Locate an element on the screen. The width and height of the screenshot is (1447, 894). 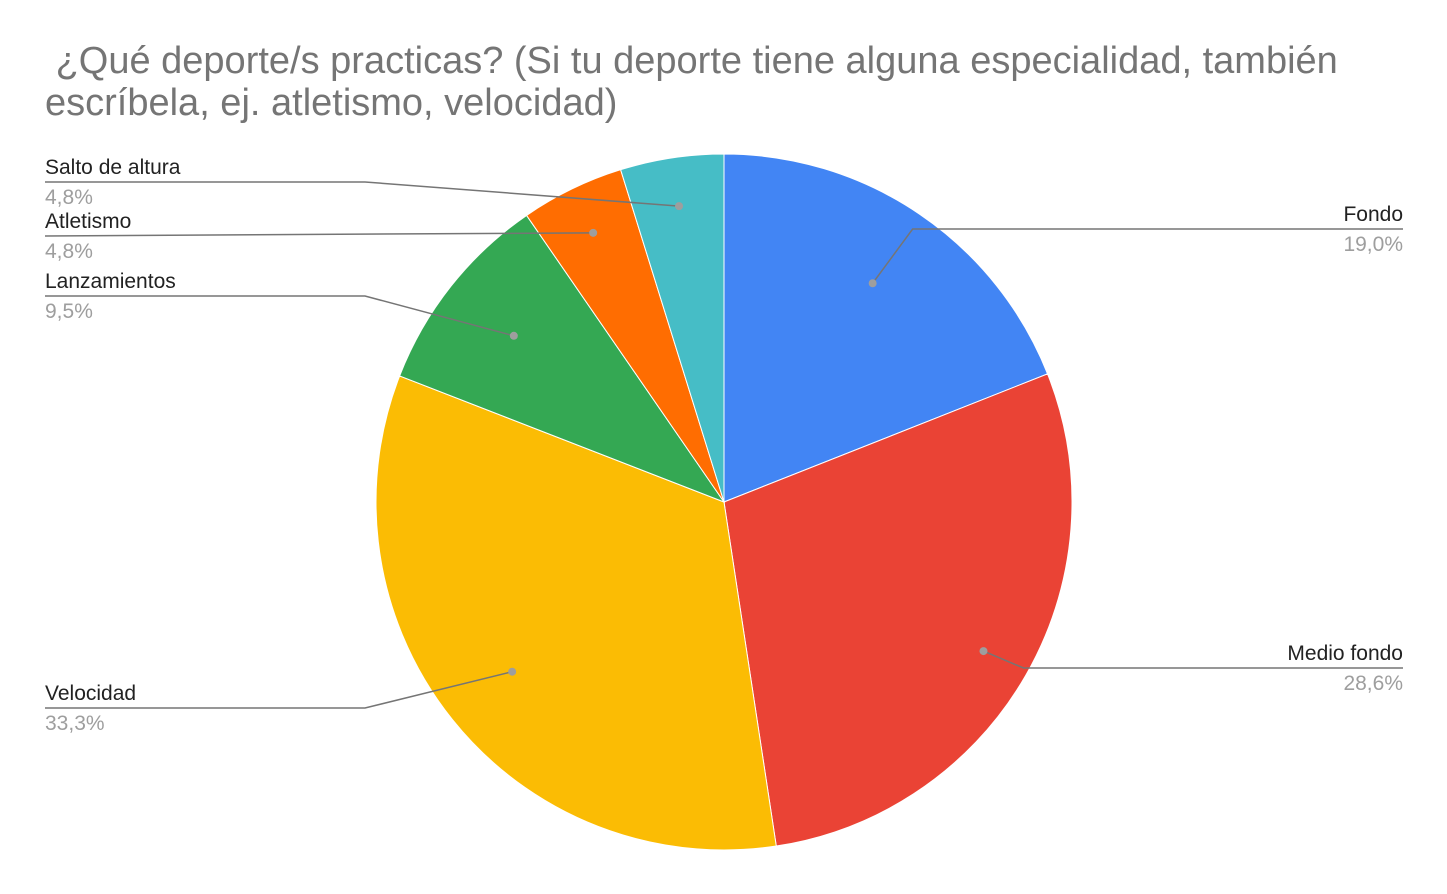
leader-line-atletismo is located at coordinates (319, 234).